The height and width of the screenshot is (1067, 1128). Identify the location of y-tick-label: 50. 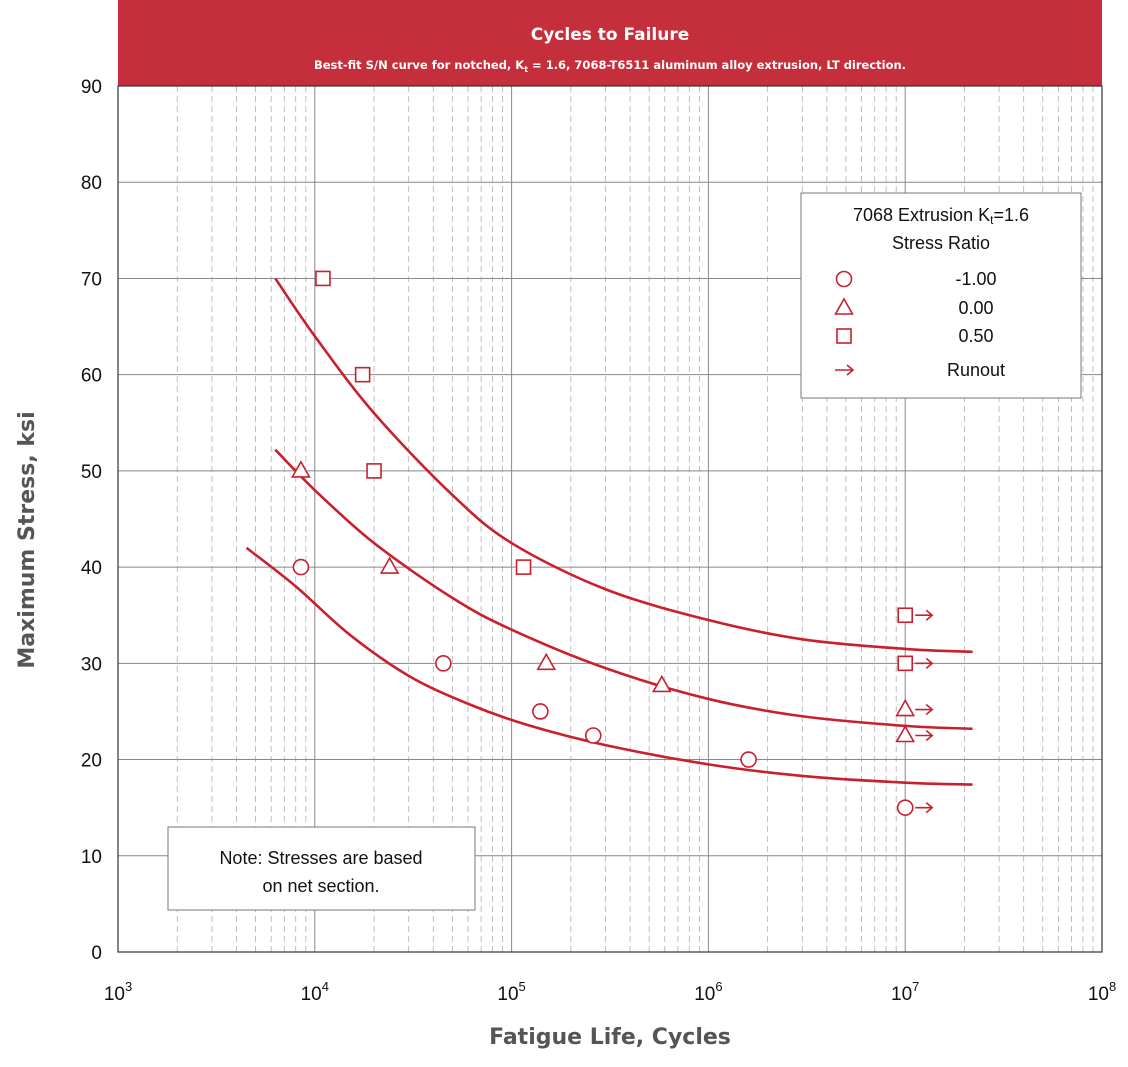
(91, 472).